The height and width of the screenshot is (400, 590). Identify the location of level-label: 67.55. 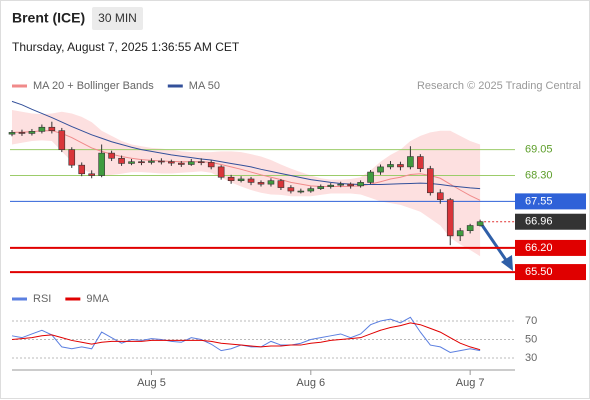
(539, 201).